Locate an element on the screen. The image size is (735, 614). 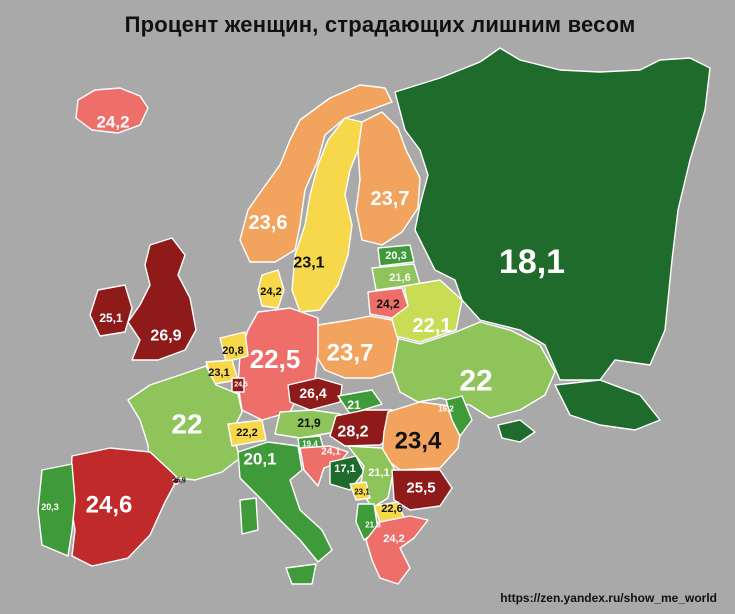
label-andorra: 25,9 is located at coordinates (179, 481).